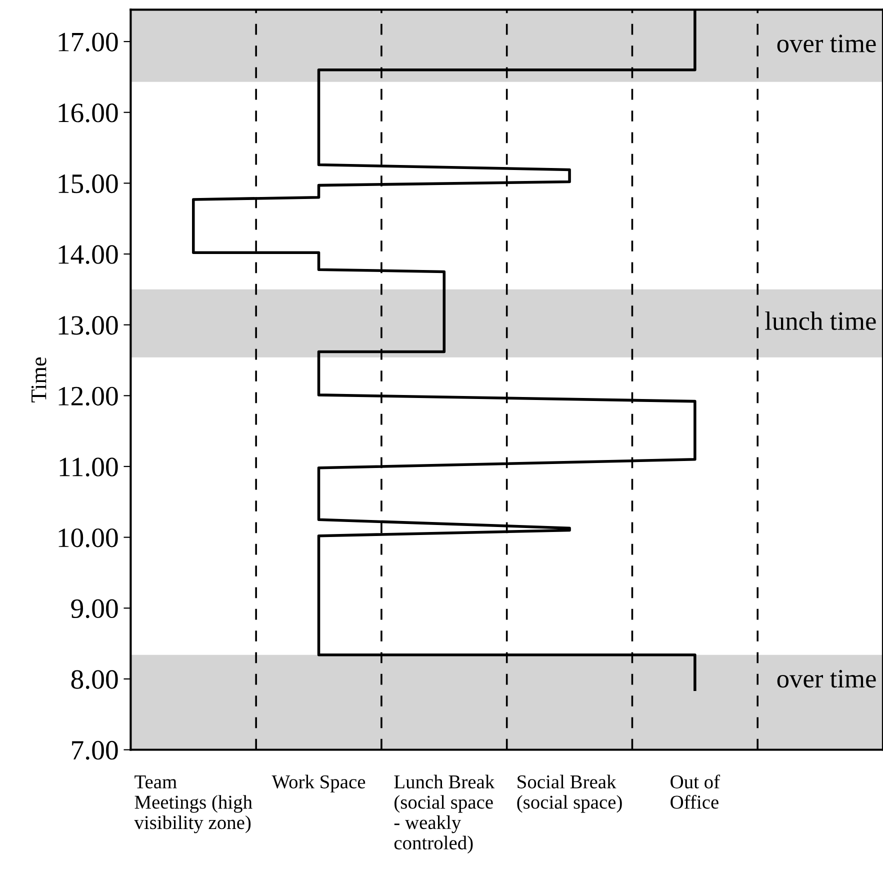  I want to click on y-axis-title: Time, so click(38, 379).